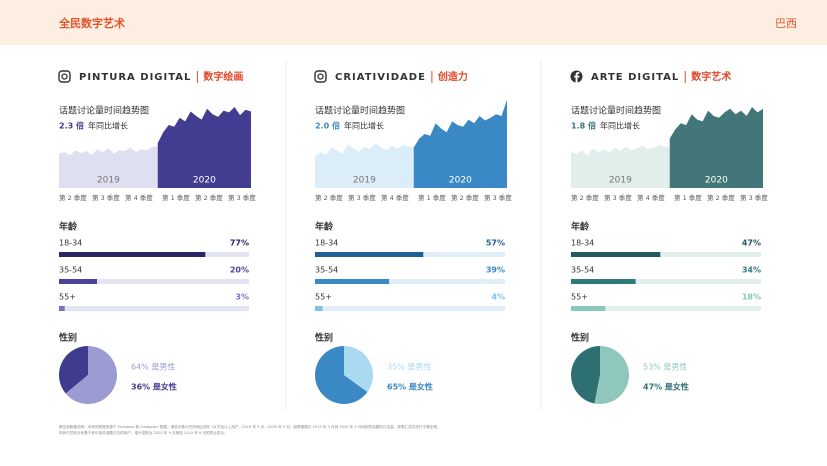  Describe the element at coordinates (452, 76) in the screenshot. I see `platform-tag: 创造力` at that location.